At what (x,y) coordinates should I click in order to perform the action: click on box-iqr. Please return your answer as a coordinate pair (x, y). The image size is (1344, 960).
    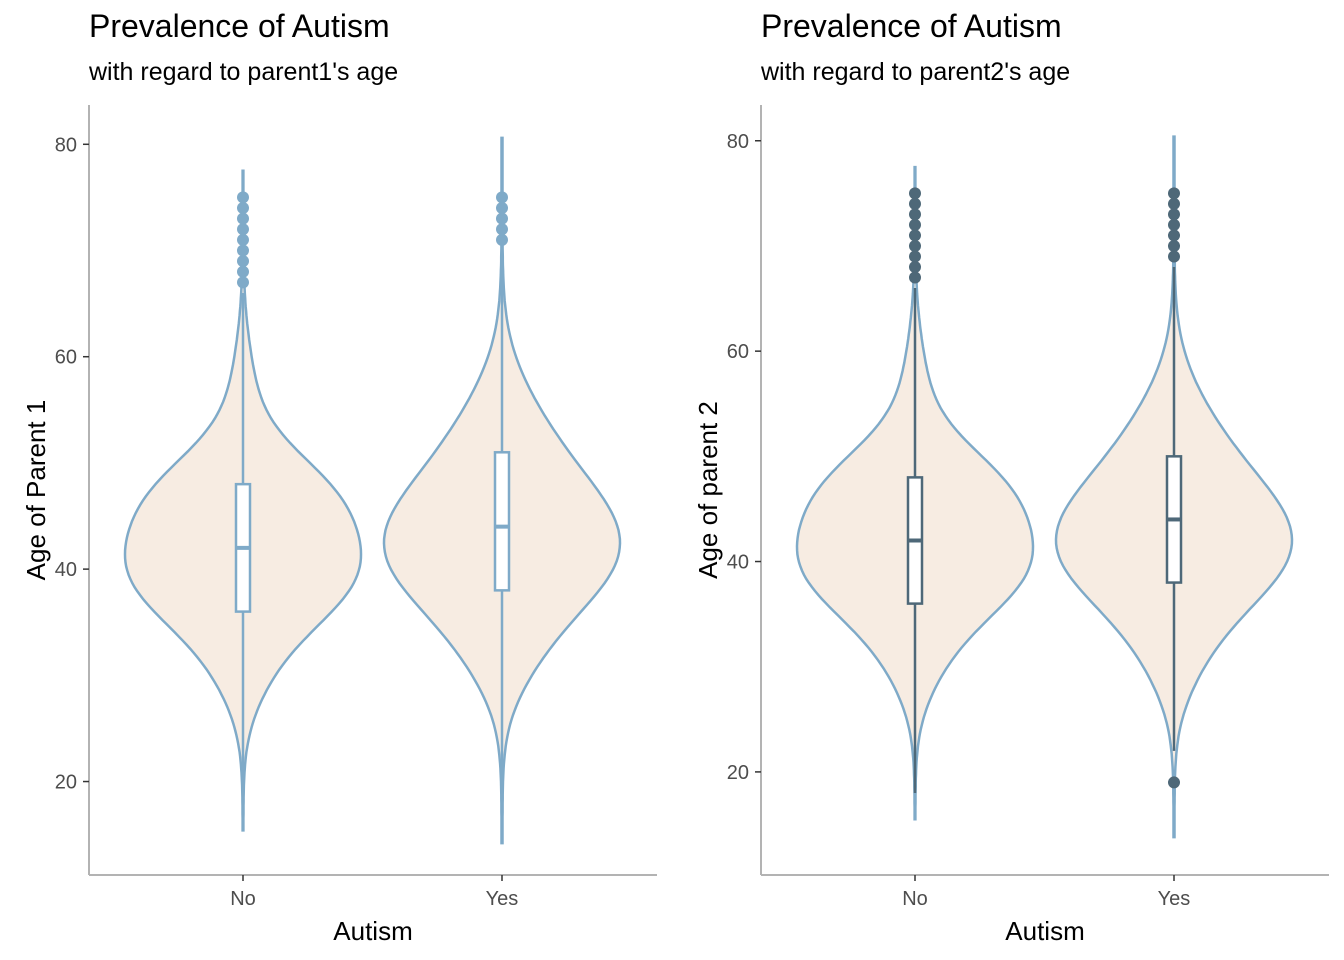
    Looking at the image, I should click on (502, 521).